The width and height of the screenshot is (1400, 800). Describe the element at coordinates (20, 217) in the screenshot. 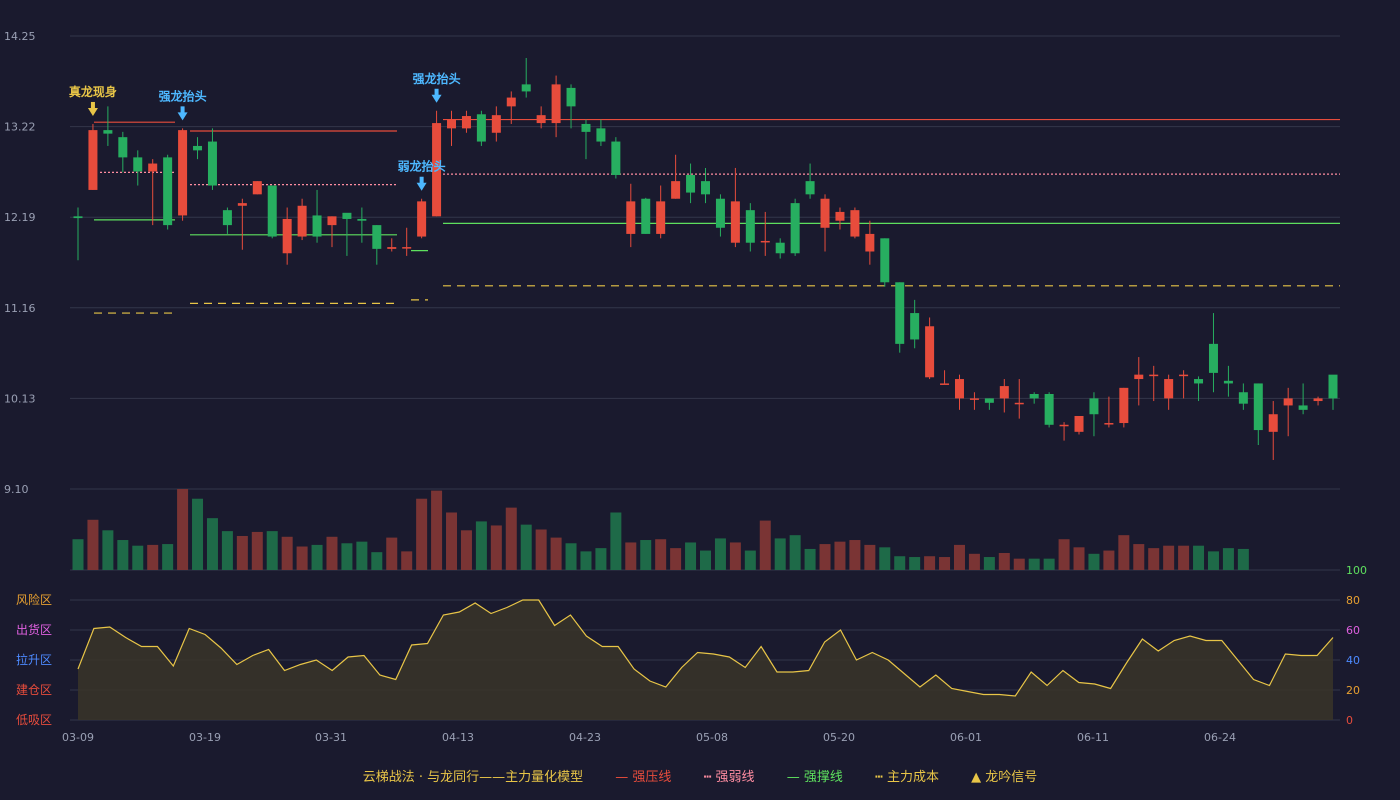

I see `y-tick-label: 12.19` at that location.